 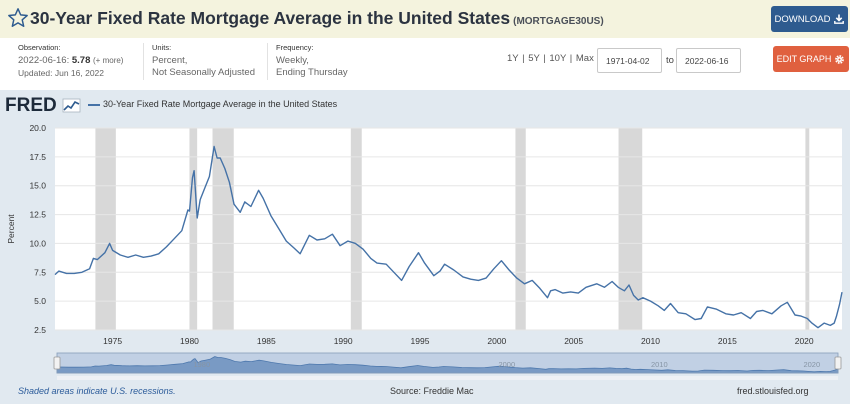 What do you see at coordinates (266, 341) in the screenshot?
I see `x-tick-label: 1985` at bounding box center [266, 341].